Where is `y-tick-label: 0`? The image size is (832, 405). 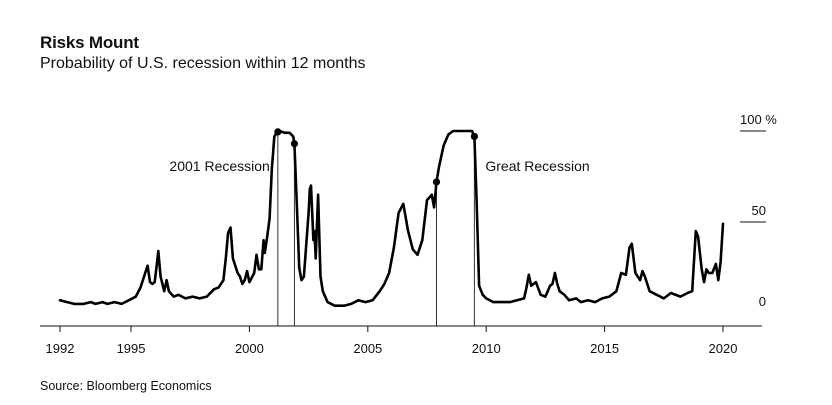
y-tick-label: 0 is located at coordinates (762, 301).